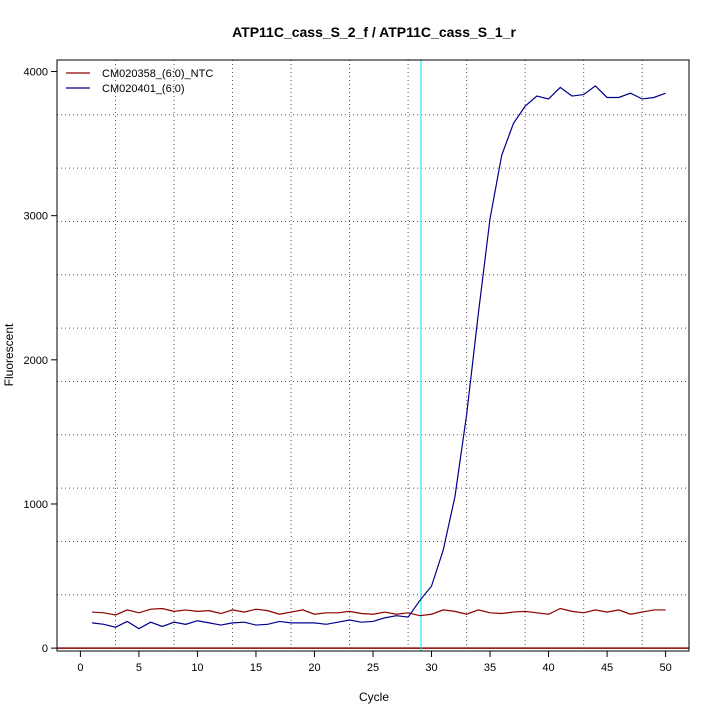 The image size is (720, 720). What do you see at coordinates (431, 668) in the screenshot?
I see `x-tick-label: 30` at bounding box center [431, 668].